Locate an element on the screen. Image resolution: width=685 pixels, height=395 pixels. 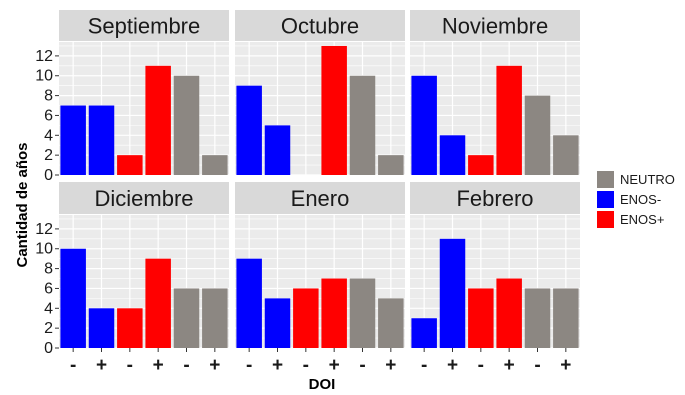
facet-title: Enero is located at coordinates (320, 198).